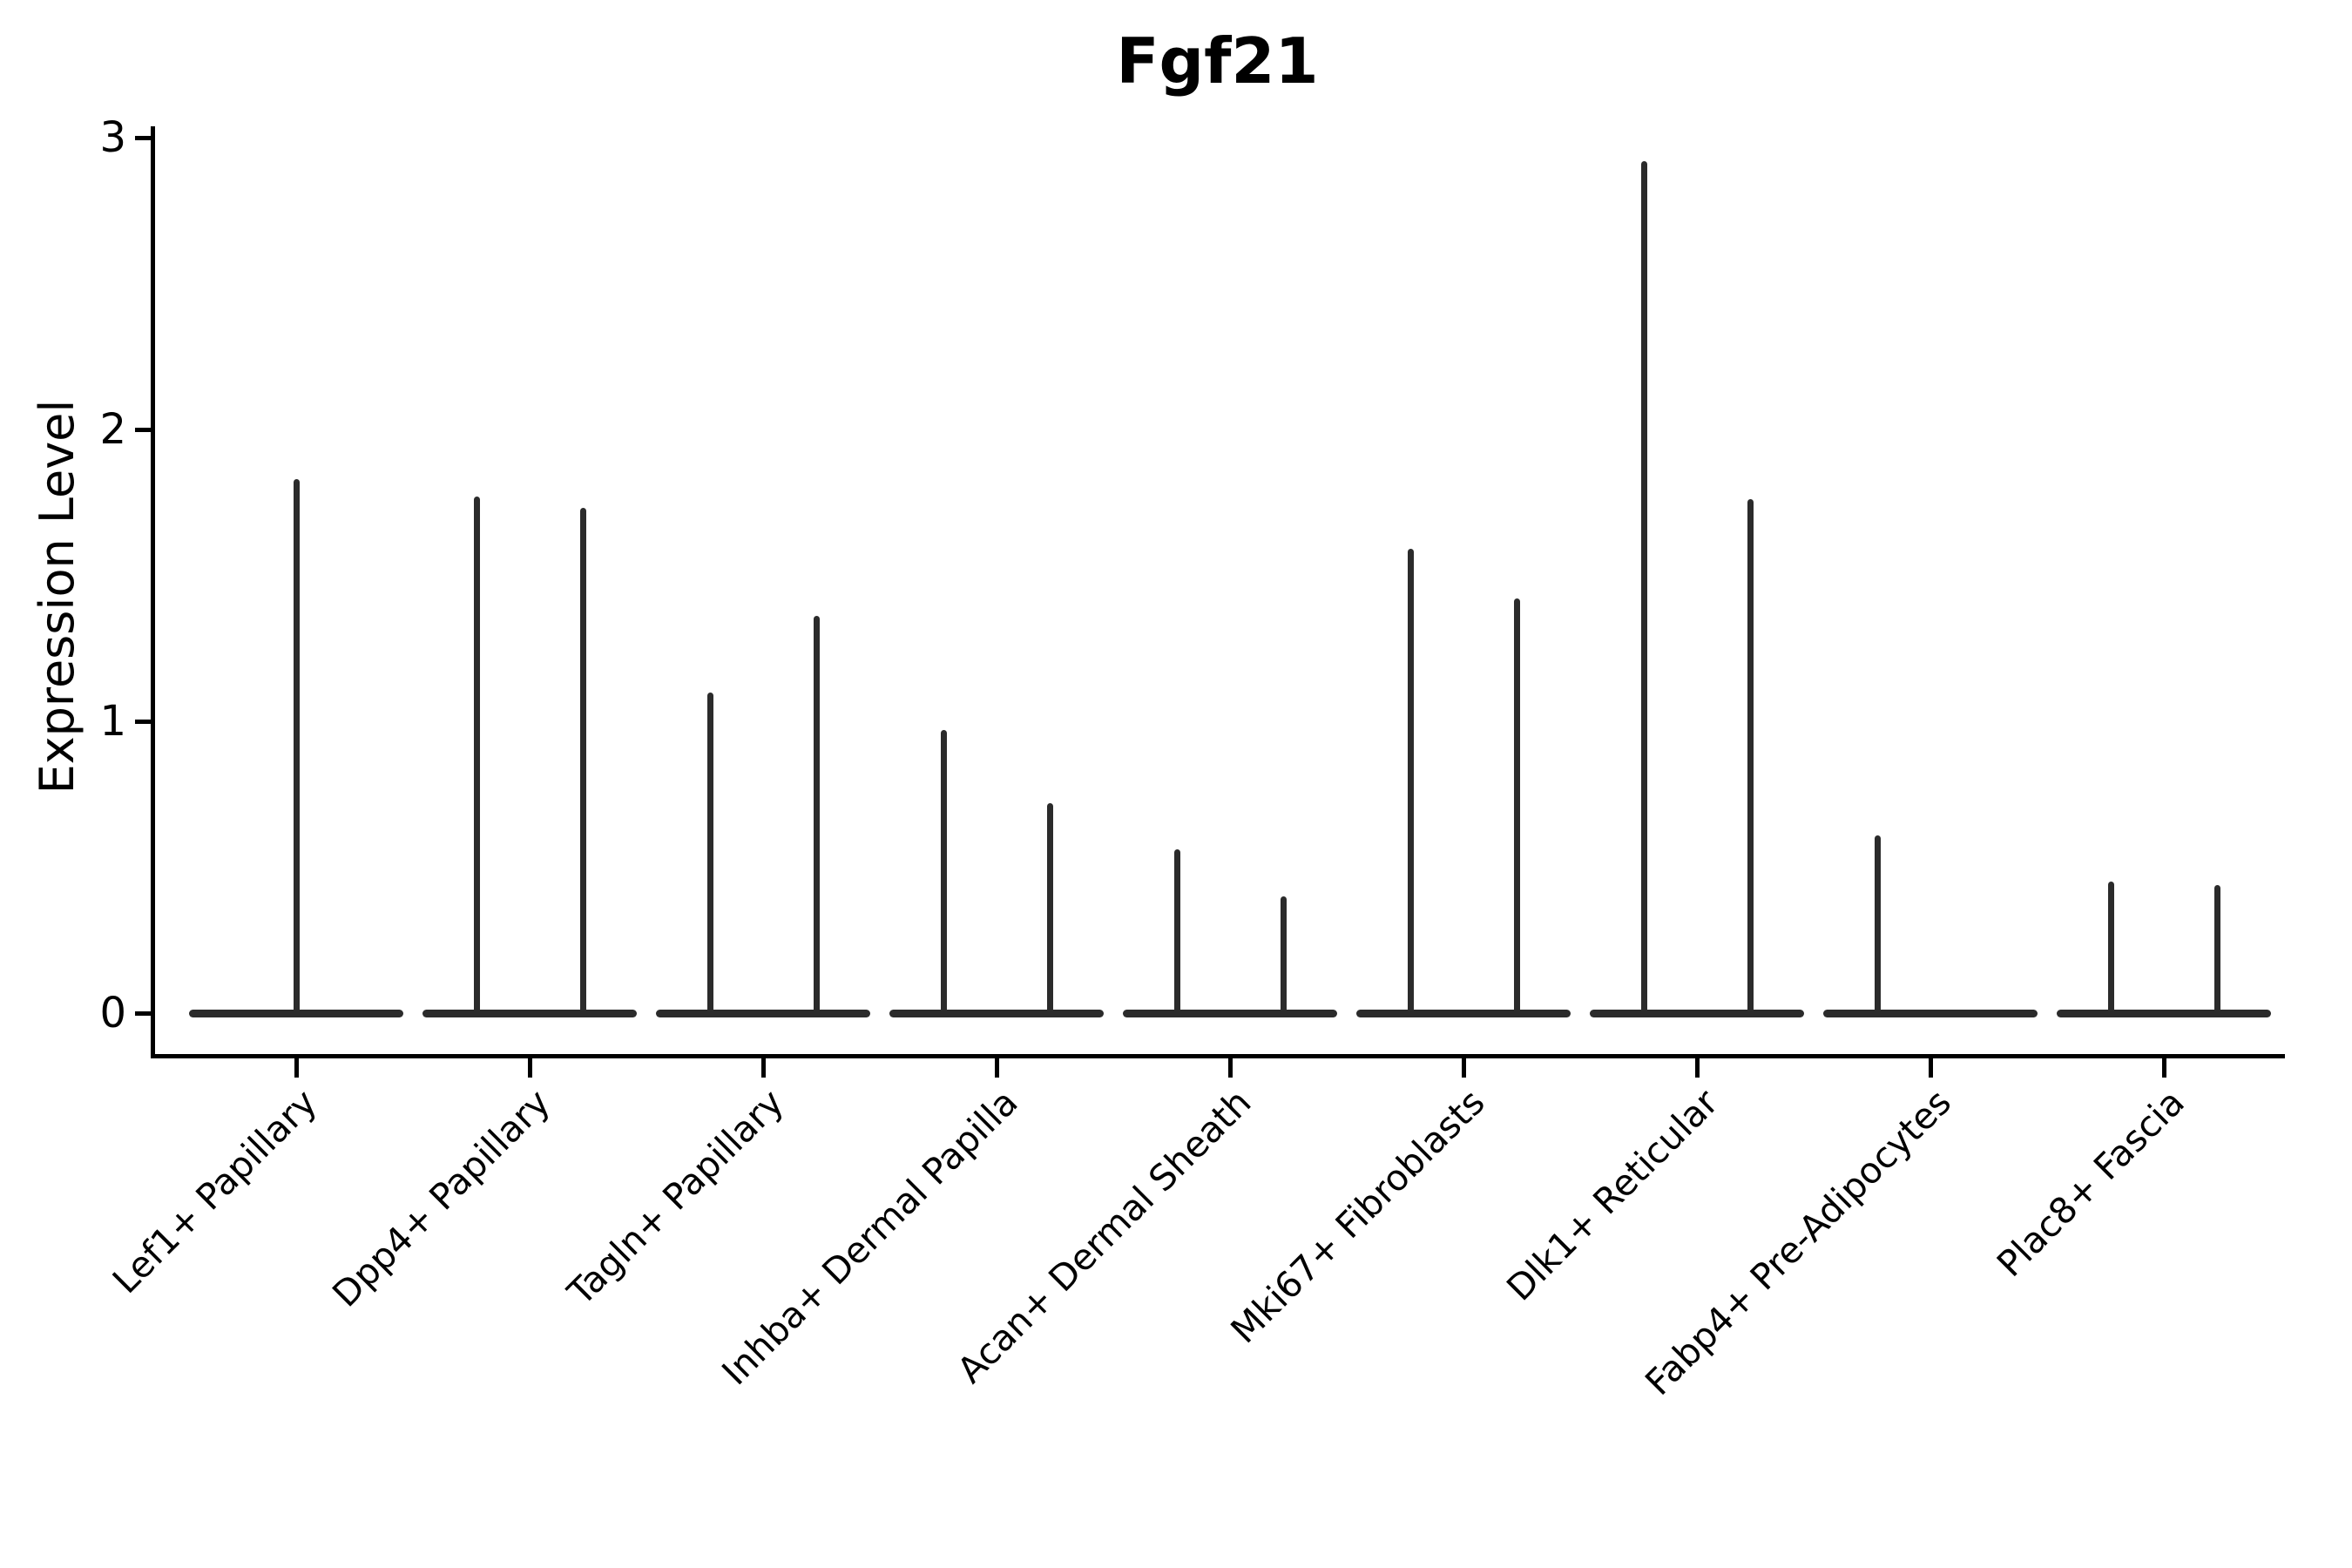  What do you see at coordinates (2091, 1183) in the screenshot?
I see `x-tick-label: Plac8+ Fascia` at bounding box center [2091, 1183].